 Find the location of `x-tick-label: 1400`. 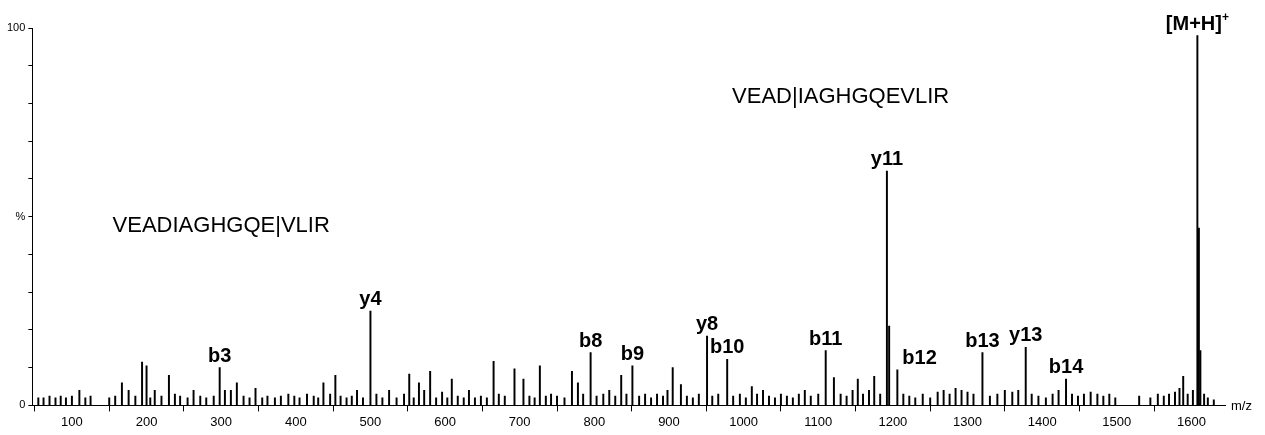

x-tick-label: 1400 is located at coordinates (1042, 421).